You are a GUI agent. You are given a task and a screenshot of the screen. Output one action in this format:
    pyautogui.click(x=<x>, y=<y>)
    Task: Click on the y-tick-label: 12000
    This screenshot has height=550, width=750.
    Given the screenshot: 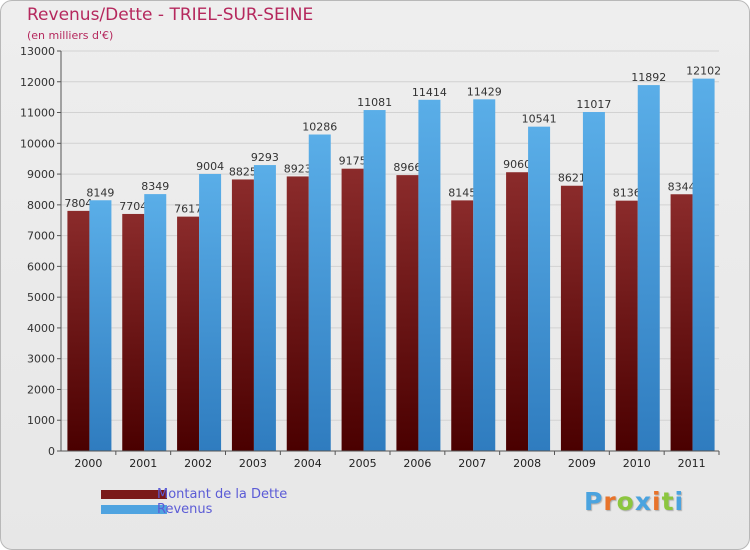 What is the action you would take?
    pyautogui.click(x=37, y=82)
    